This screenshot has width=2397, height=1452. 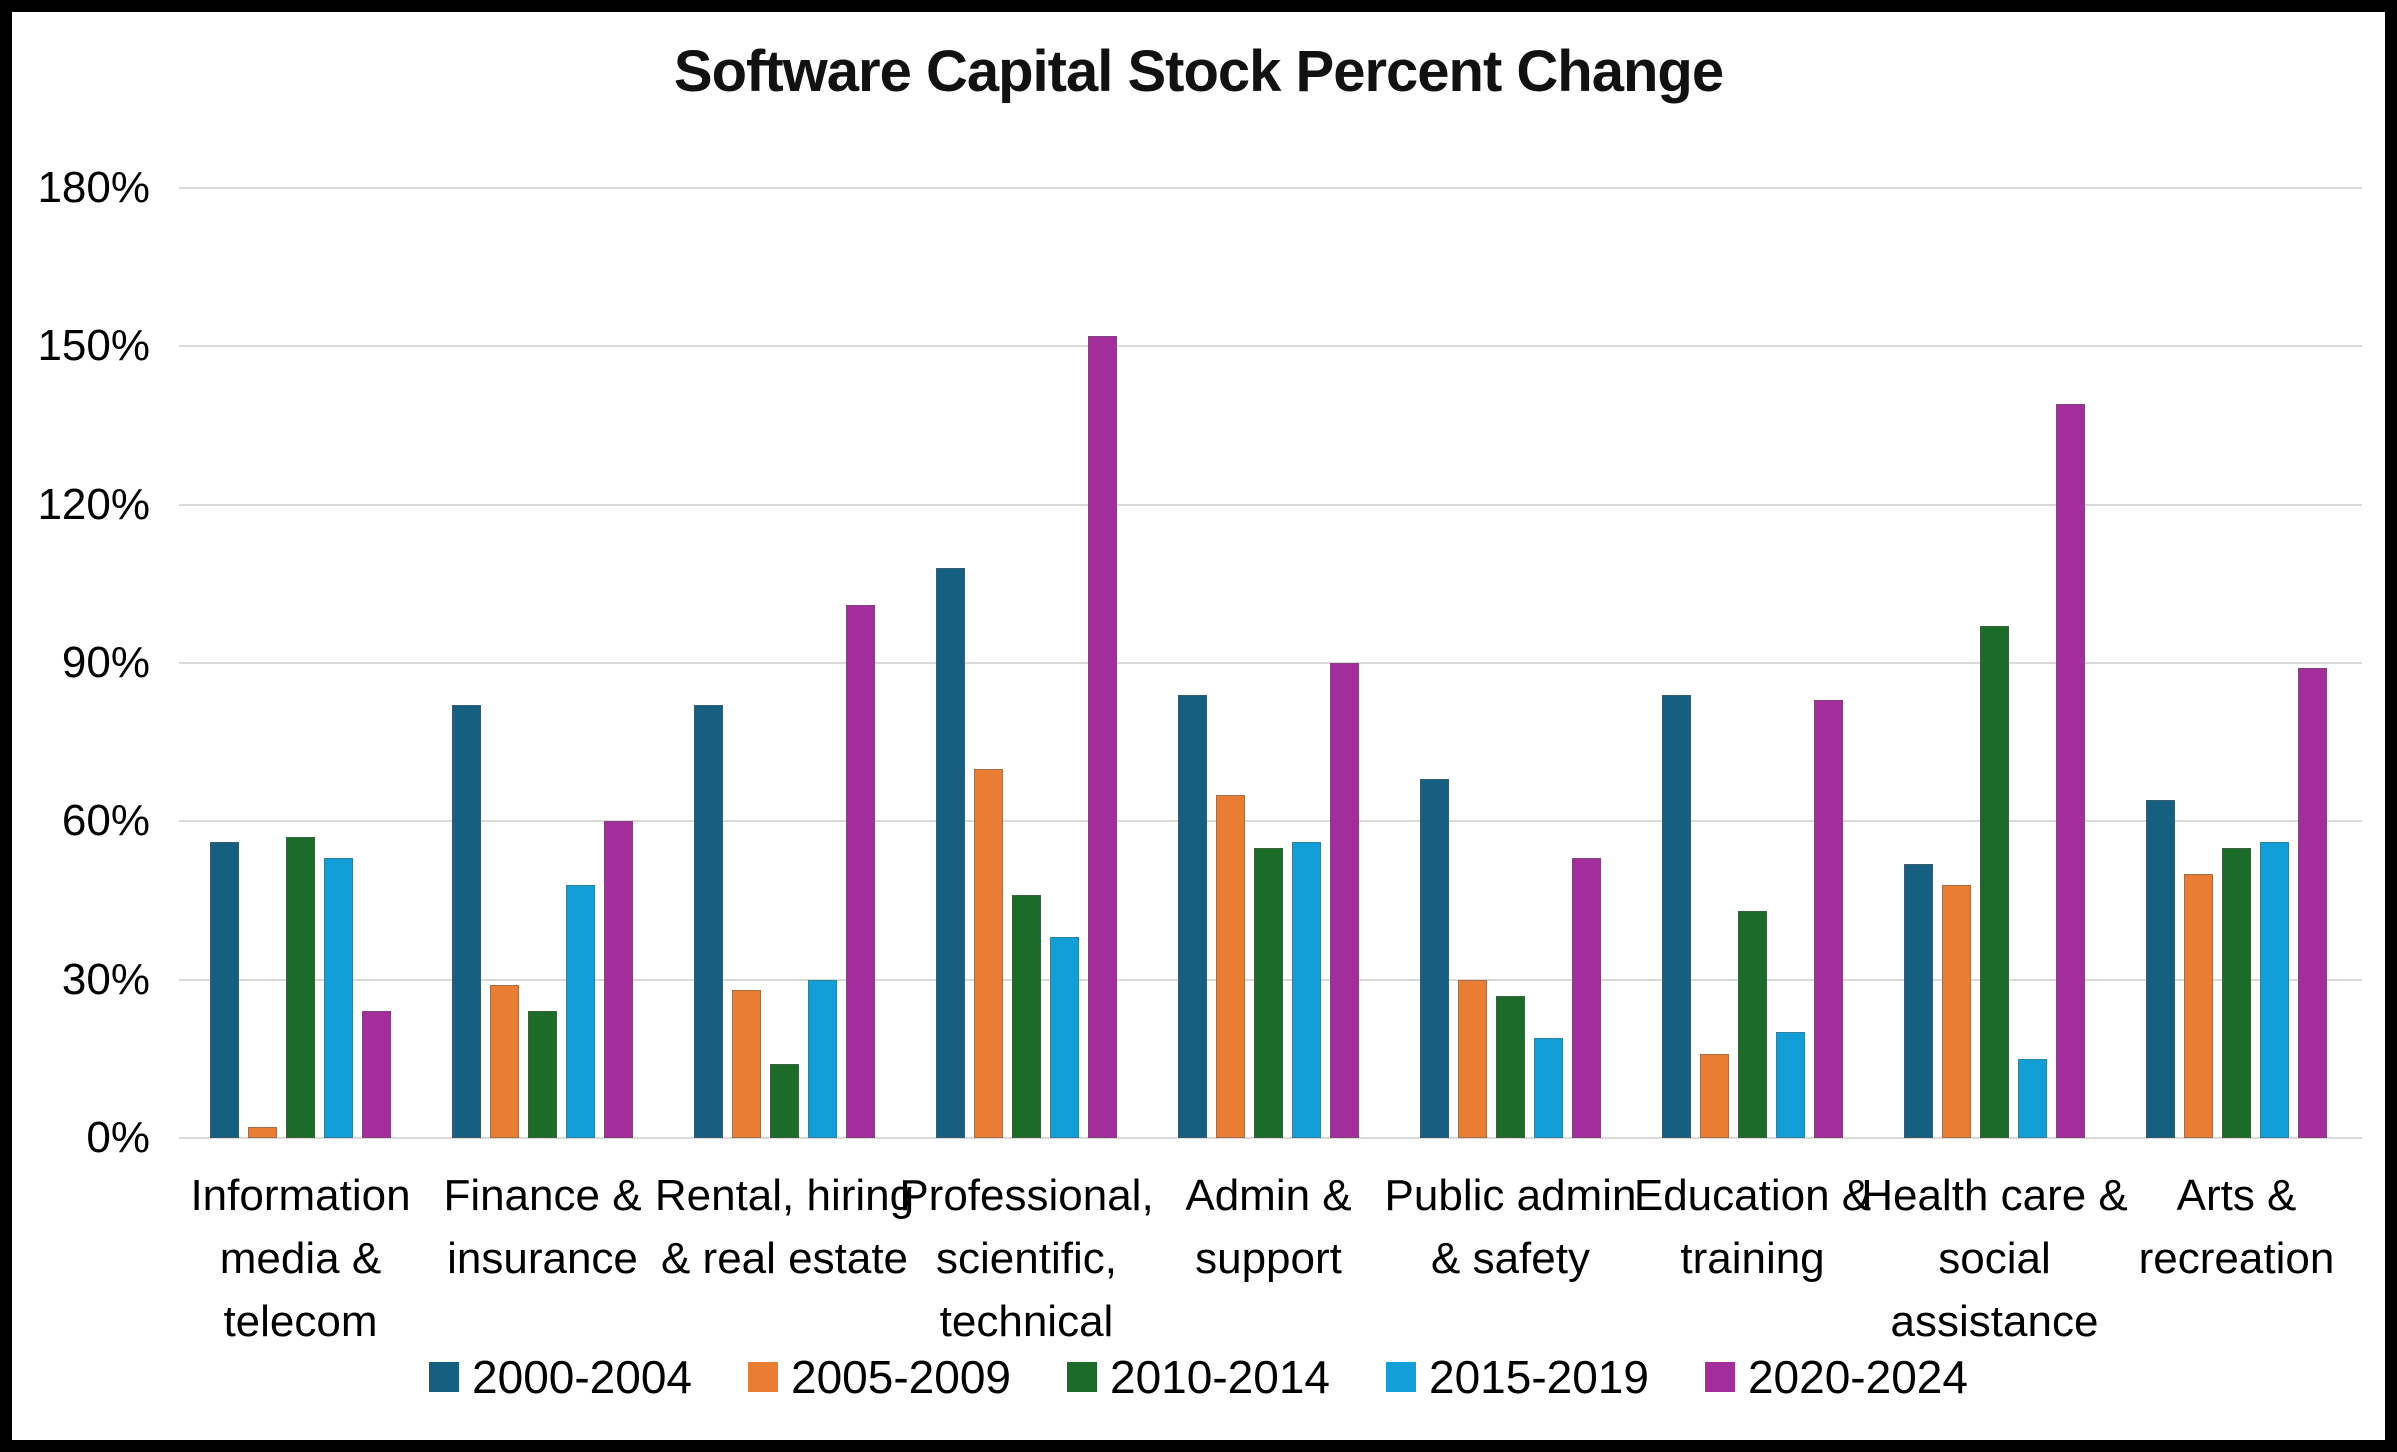 I want to click on bar-2020-2024-group3, so click(x=860, y=871).